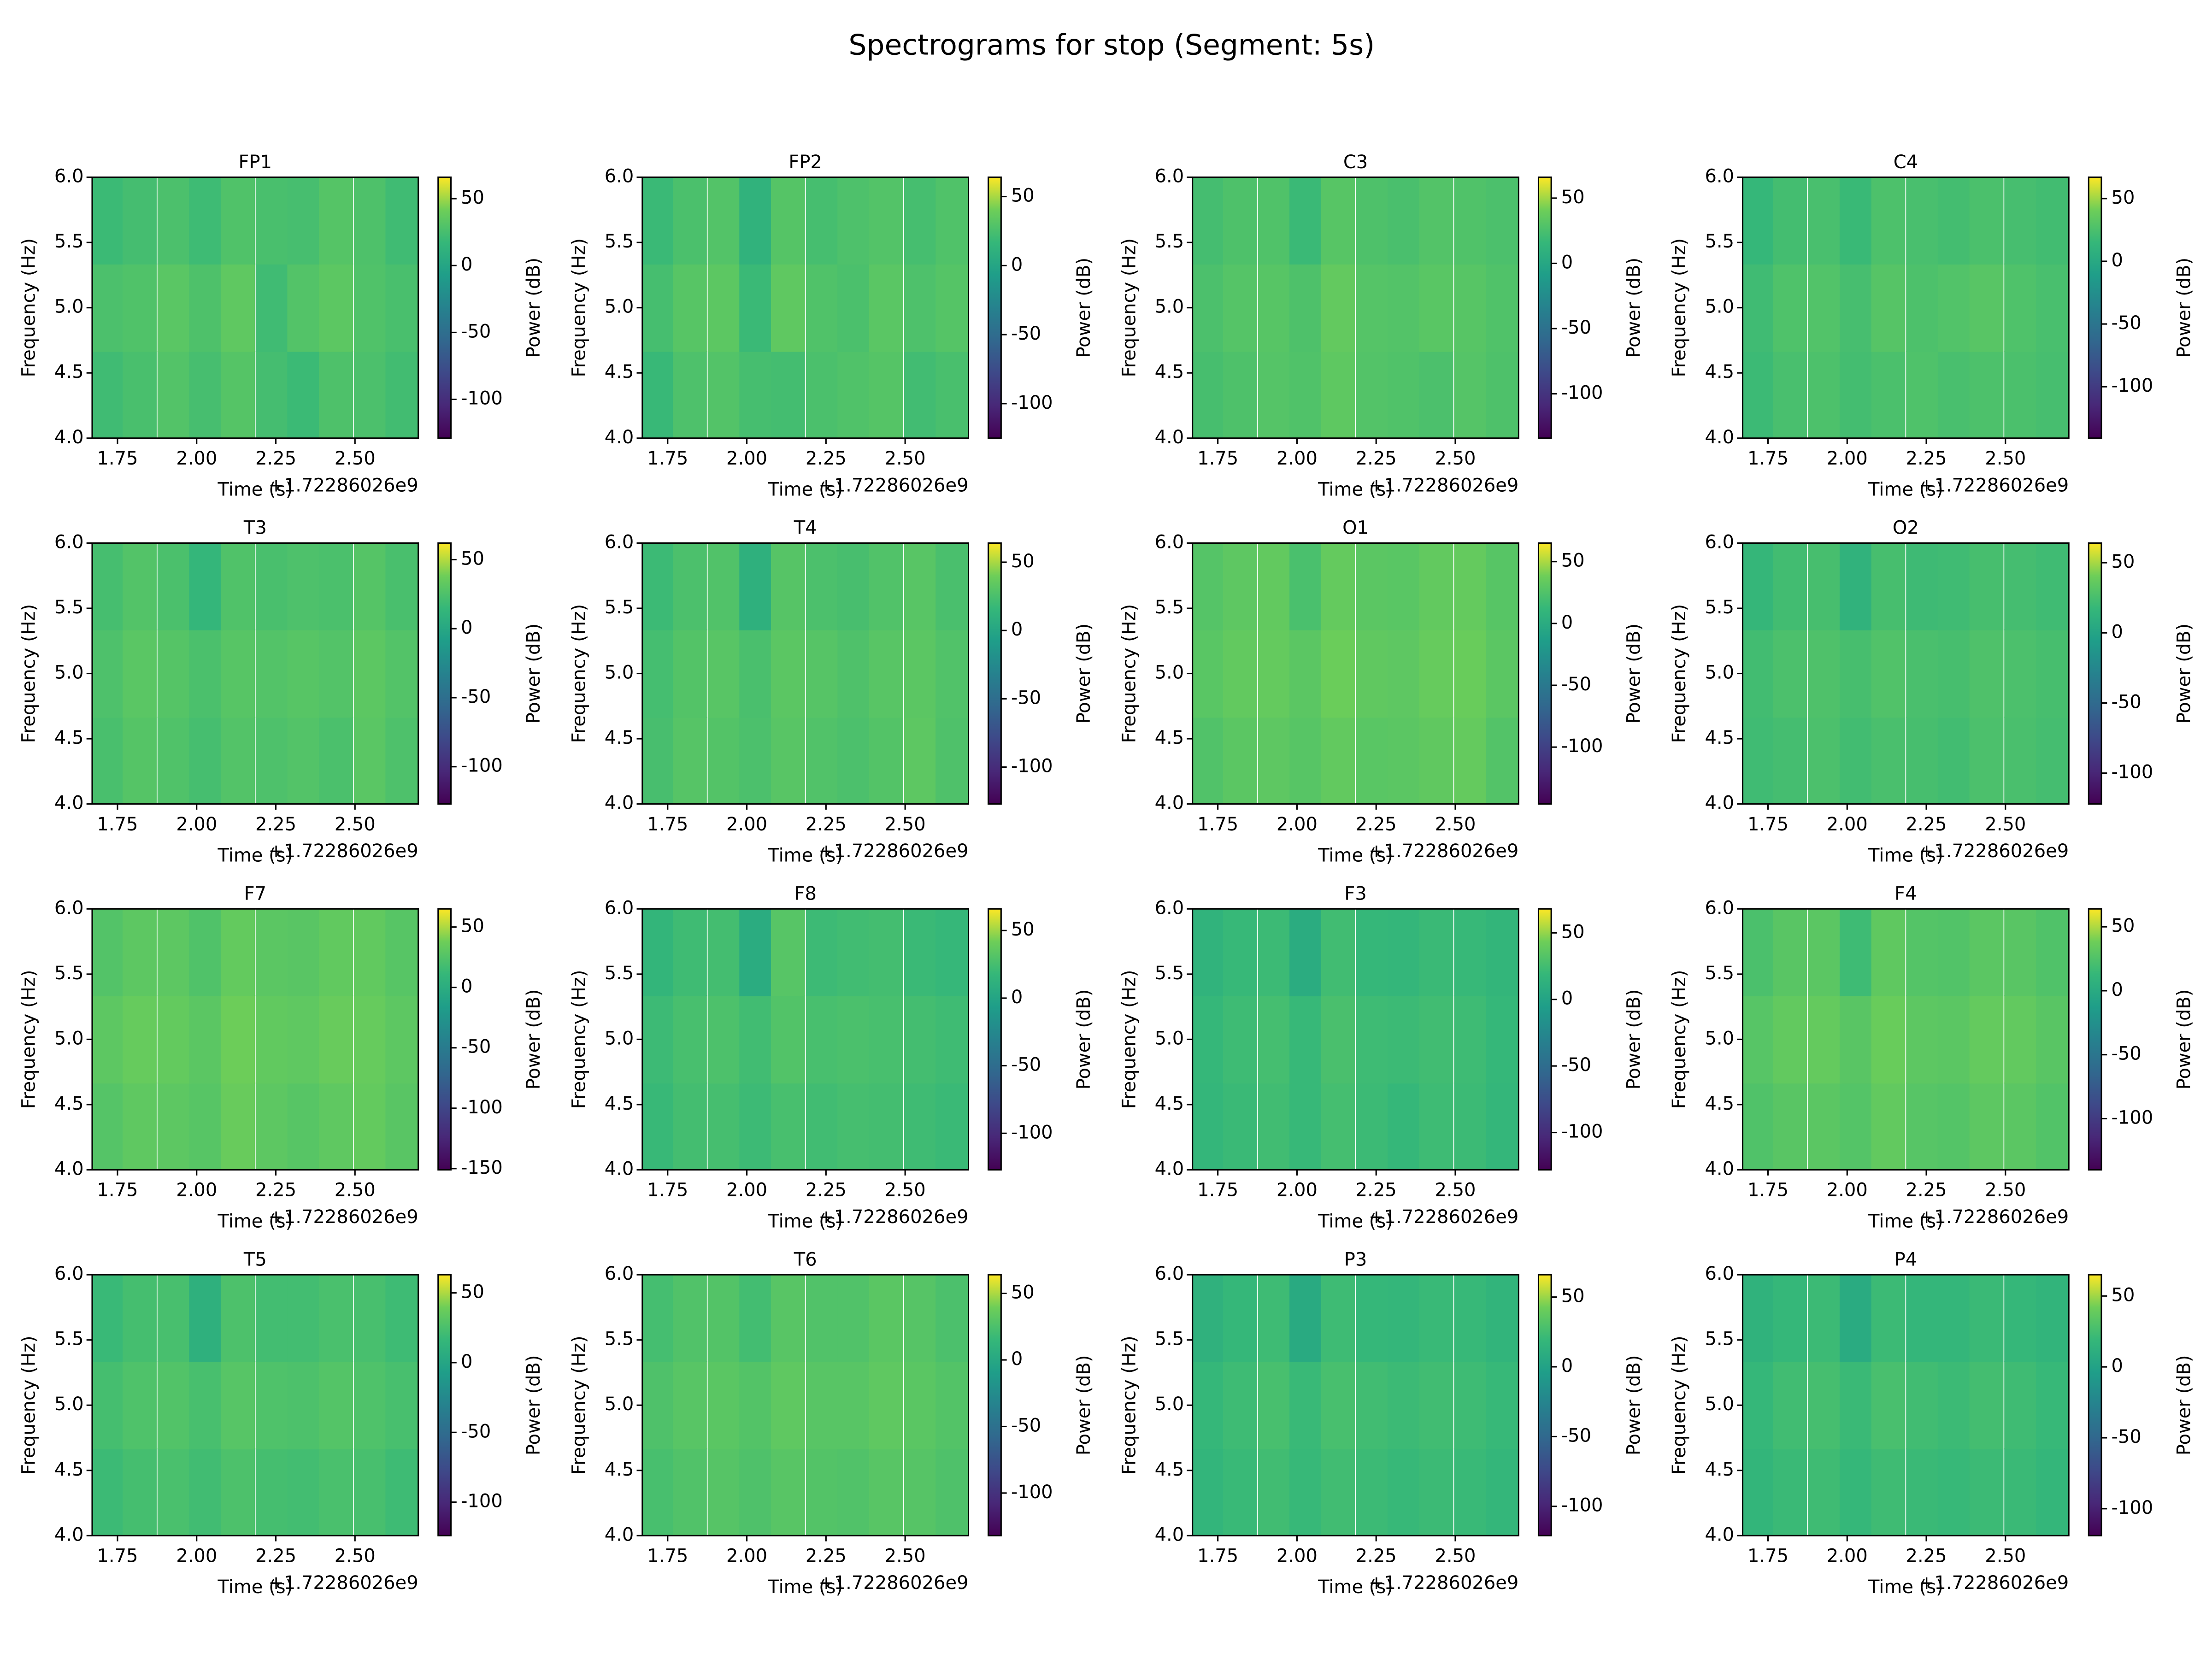 The height and width of the screenshot is (1659, 2212). What do you see at coordinates (1719, 1339) in the screenshot?
I see `y-tick-label: 5.5` at bounding box center [1719, 1339].